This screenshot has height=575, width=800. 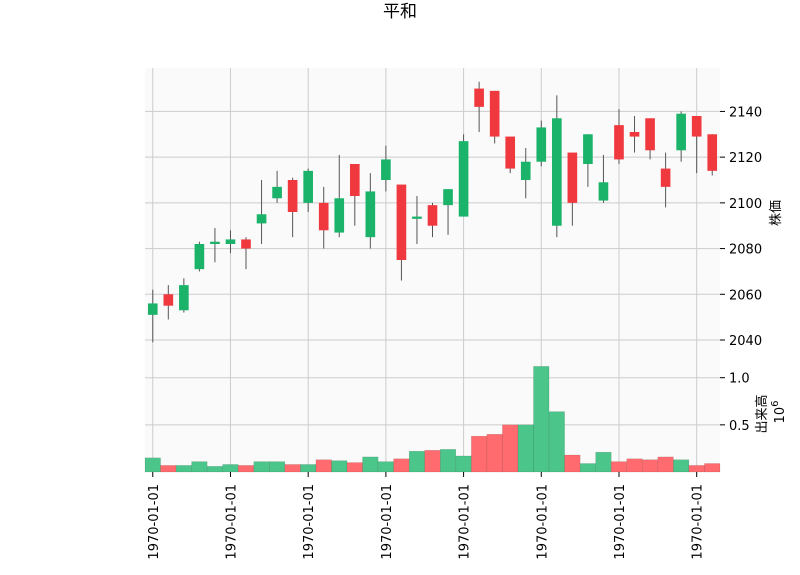 I want to click on volume-scale-exponent: 6, so click(x=775, y=404).